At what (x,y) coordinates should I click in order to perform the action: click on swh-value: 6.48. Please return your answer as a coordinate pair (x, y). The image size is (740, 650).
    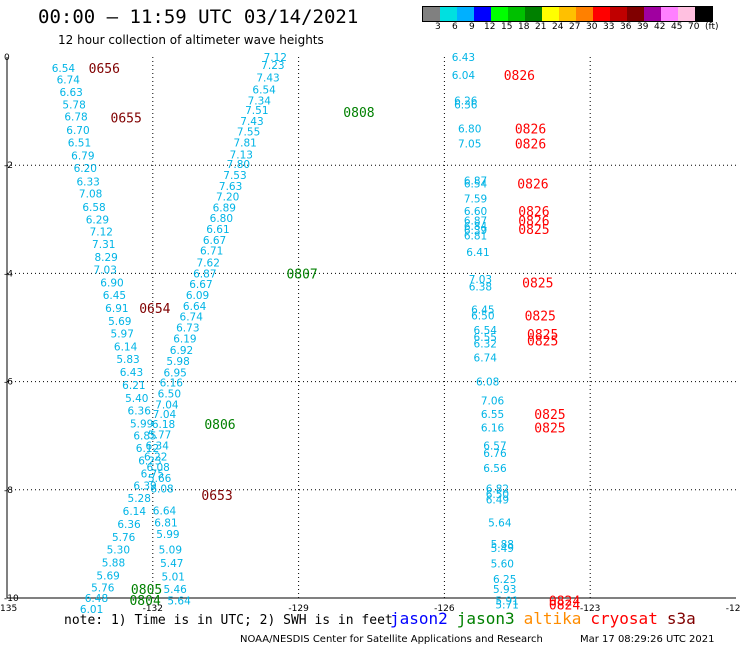
    Looking at the image, I should click on (96, 599).